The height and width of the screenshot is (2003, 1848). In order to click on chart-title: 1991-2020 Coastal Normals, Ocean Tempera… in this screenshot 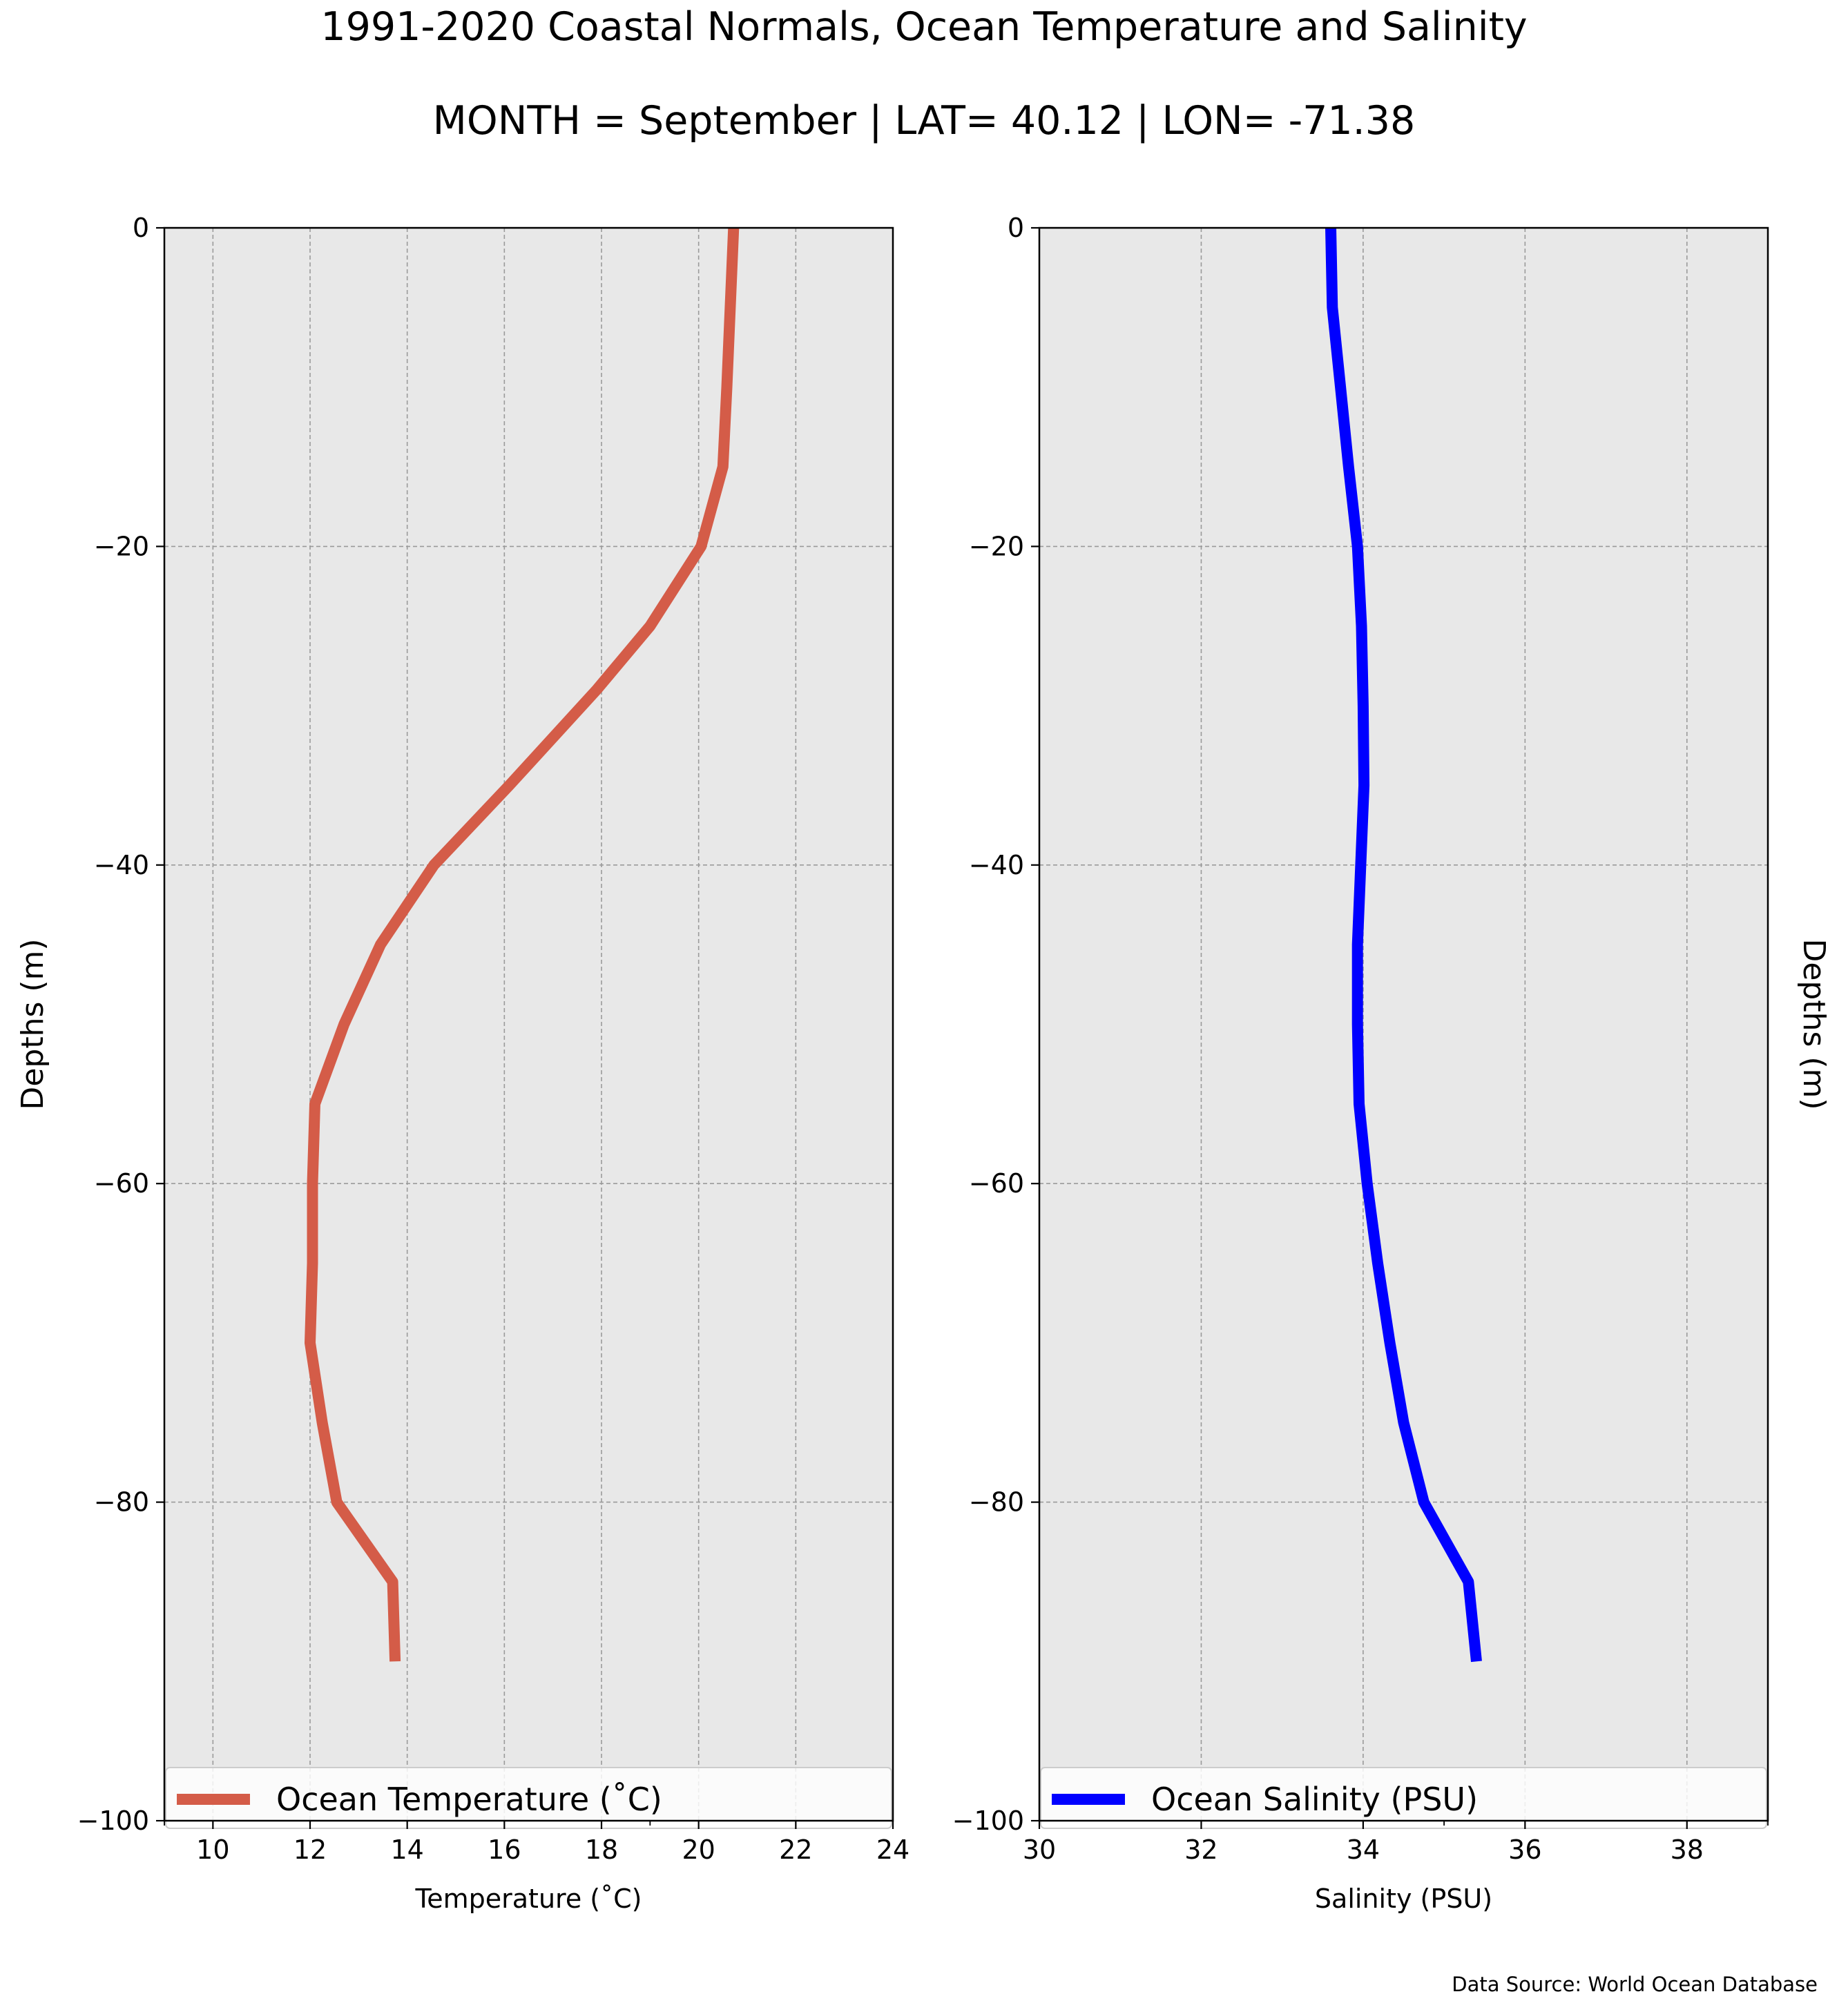, I will do `click(923, 27)`.